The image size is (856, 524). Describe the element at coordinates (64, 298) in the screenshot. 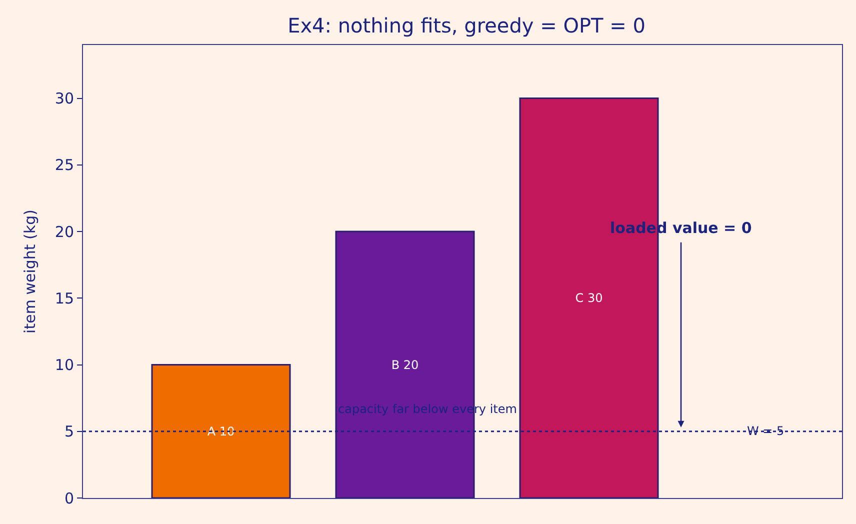

I see `y-tick-label: 15` at that location.